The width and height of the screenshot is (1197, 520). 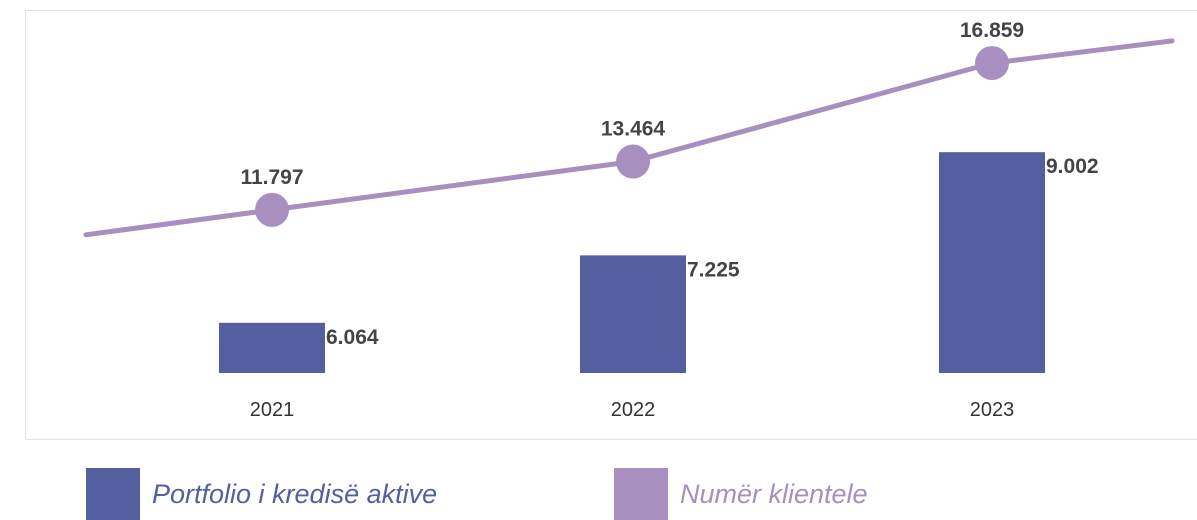 I want to click on bar-value-label-2023: 9.002, so click(x=1072, y=166).